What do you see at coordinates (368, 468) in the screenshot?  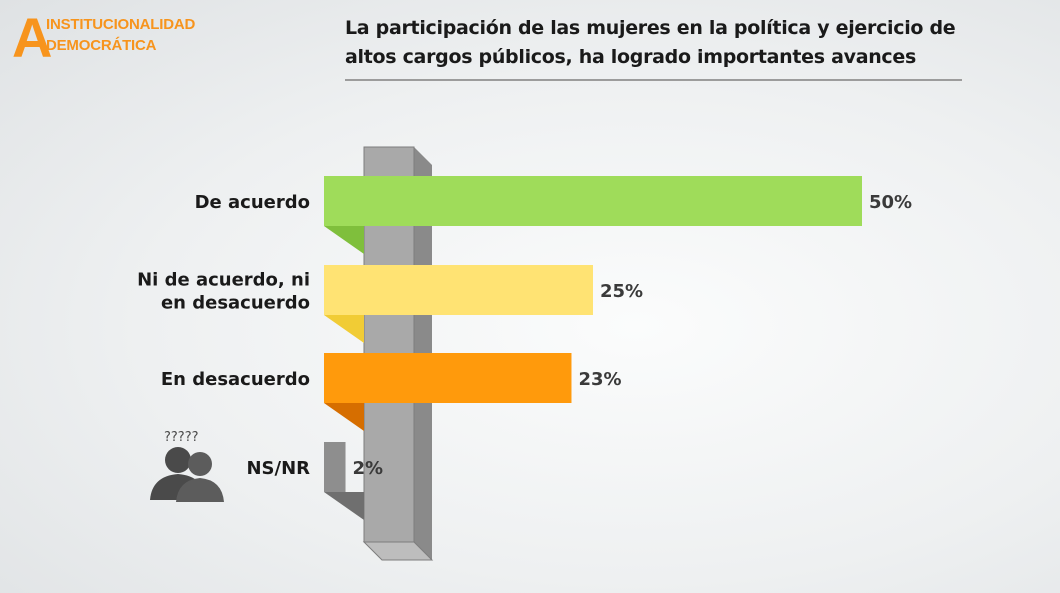 I see `value-label: 2%` at bounding box center [368, 468].